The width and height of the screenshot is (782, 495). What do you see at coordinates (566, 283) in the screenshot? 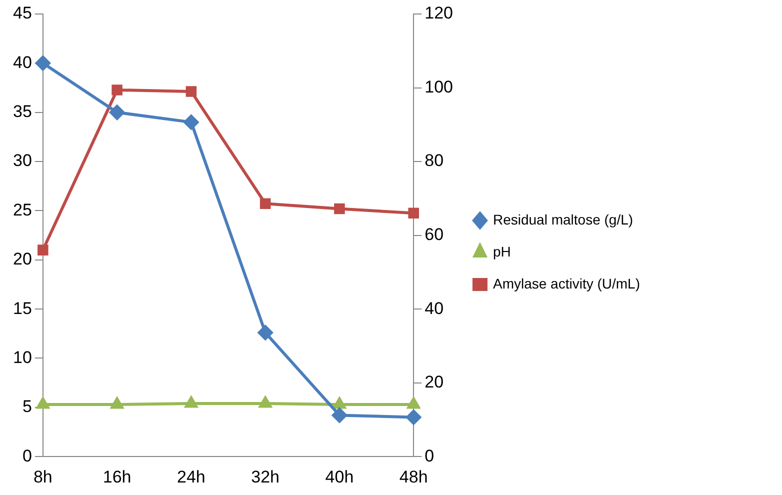
I see `legend-label: Amylase activity (U/mL)` at bounding box center [566, 283].